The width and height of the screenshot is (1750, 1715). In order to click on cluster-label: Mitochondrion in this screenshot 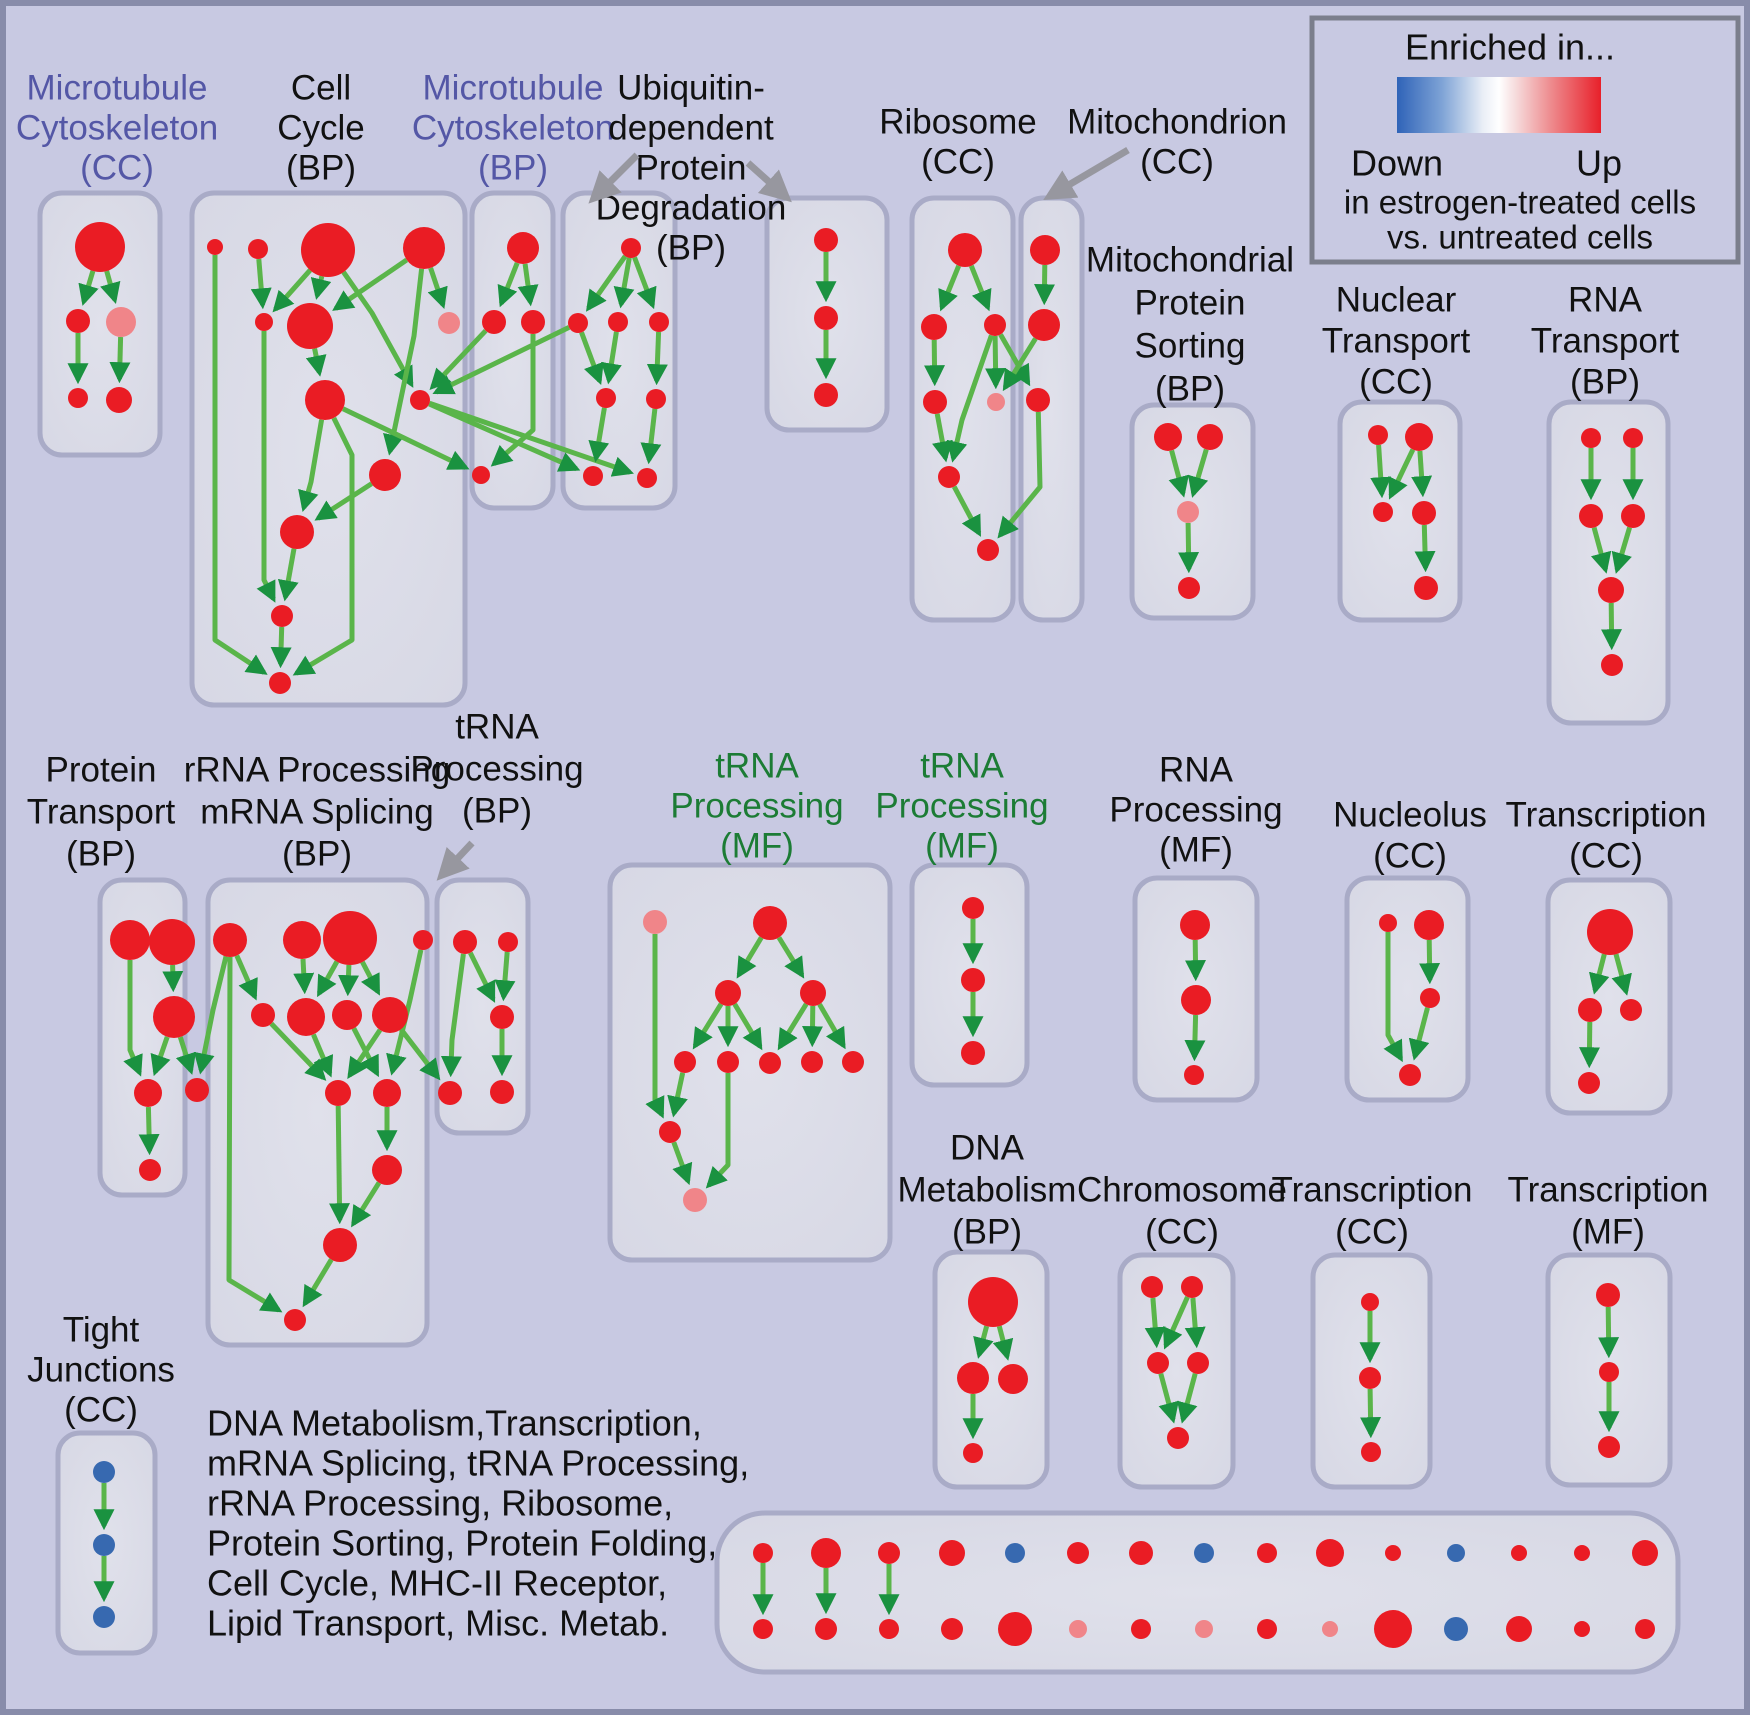, I will do `click(1177, 122)`.